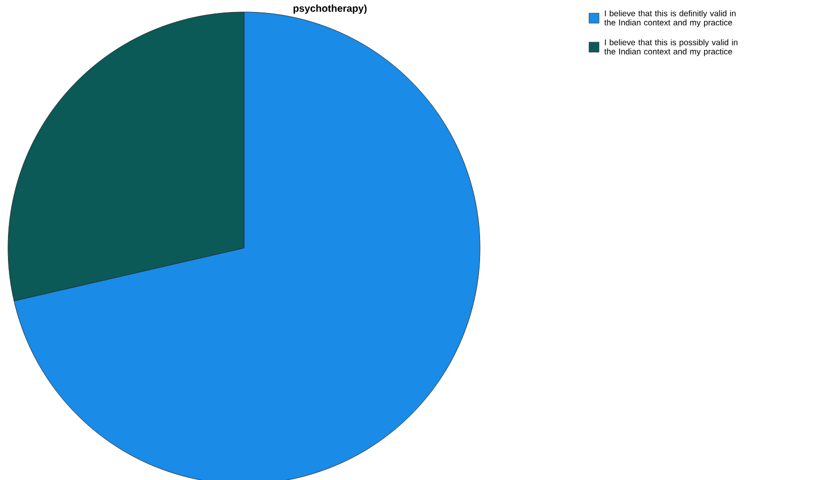 The height and width of the screenshot is (480, 818). Describe the element at coordinates (670, 19) in the screenshot. I see `legend-label: I believe that this is definitly valid in the Indian context and my practice` at that location.